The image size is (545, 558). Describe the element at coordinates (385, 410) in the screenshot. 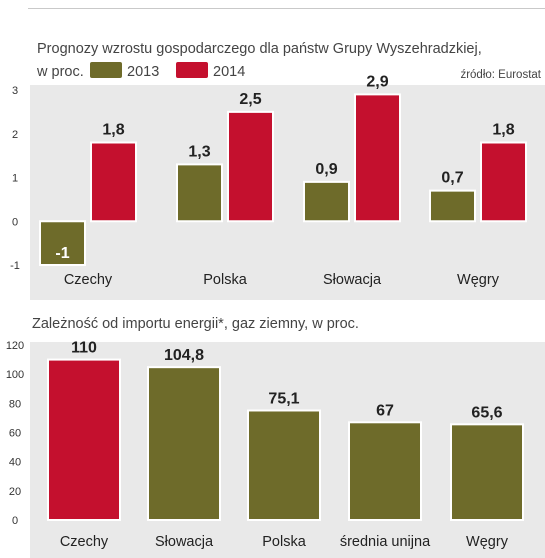

I see `data-label: 67` at that location.